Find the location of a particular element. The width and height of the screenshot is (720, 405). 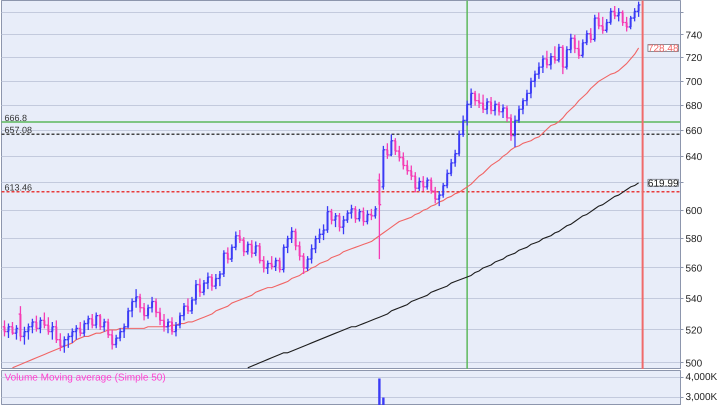

chart-title: Volume Moving average (Simple 50) is located at coordinates (85, 378).